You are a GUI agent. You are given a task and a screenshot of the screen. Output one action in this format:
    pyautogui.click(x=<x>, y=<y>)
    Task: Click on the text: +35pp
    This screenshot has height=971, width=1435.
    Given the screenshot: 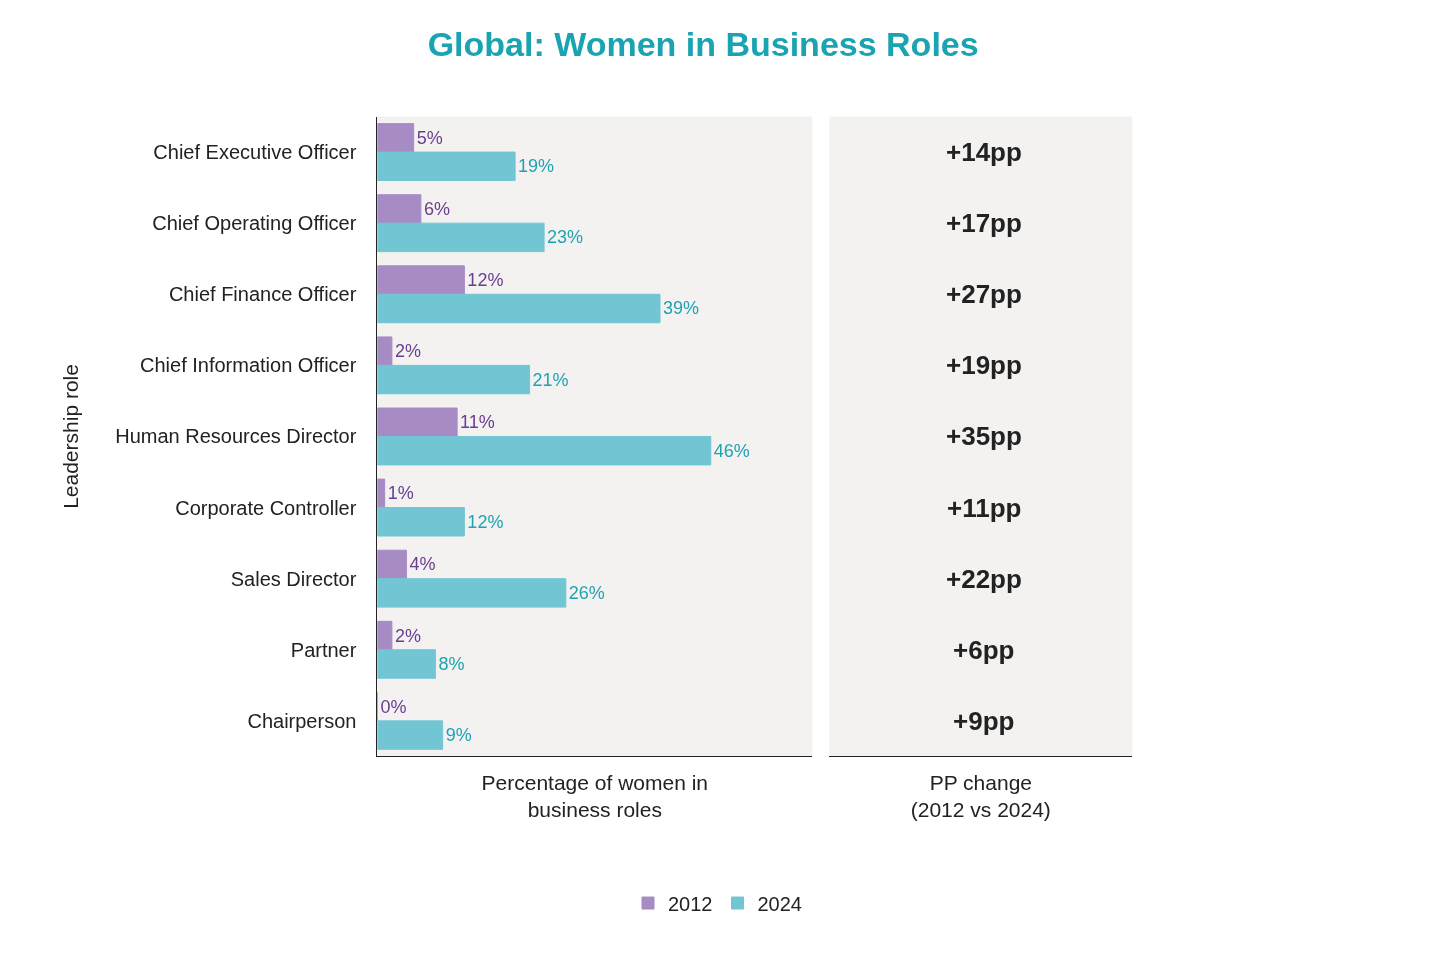 What is the action you would take?
    pyautogui.click(x=984, y=436)
    